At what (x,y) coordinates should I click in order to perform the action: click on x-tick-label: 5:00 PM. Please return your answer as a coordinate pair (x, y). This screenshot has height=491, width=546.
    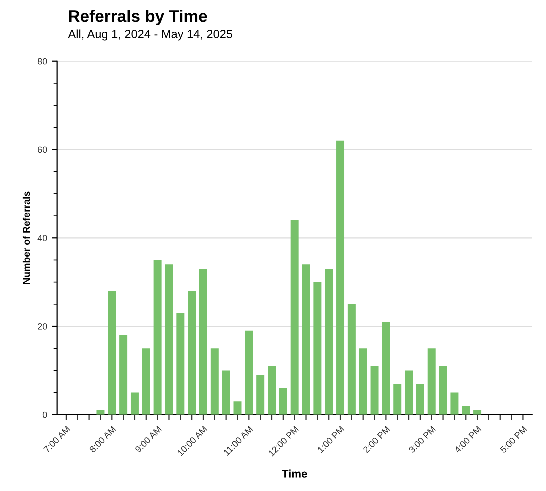
    Looking at the image, I should click on (514, 440).